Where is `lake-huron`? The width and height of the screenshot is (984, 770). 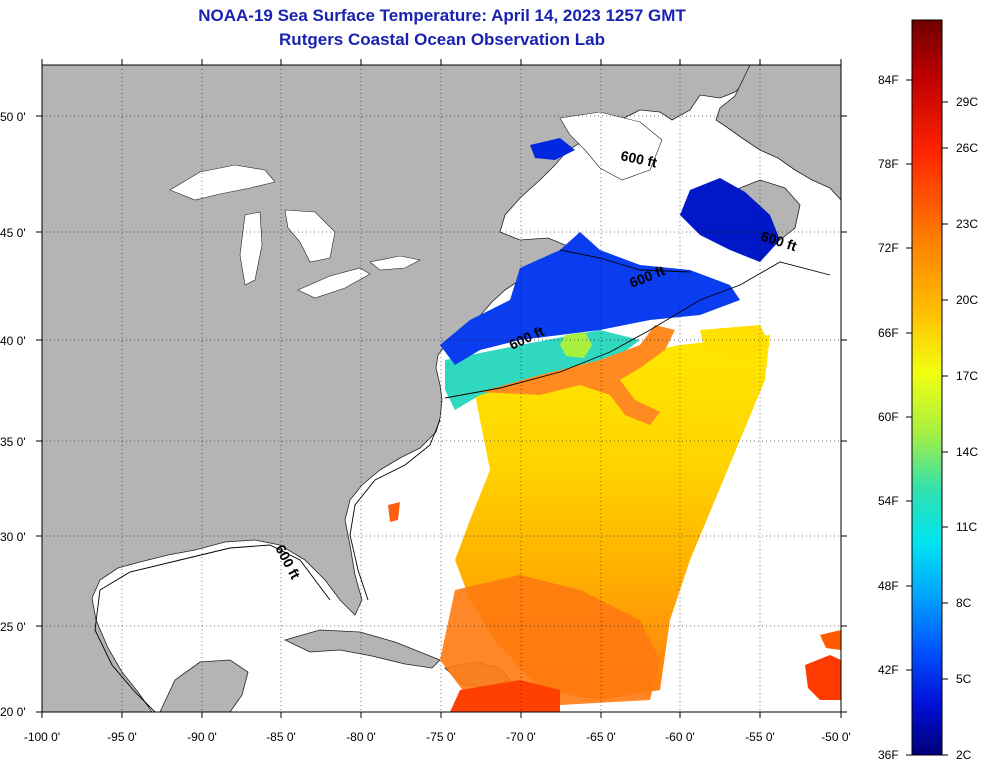
lake-huron is located at coordinates (310, 236).